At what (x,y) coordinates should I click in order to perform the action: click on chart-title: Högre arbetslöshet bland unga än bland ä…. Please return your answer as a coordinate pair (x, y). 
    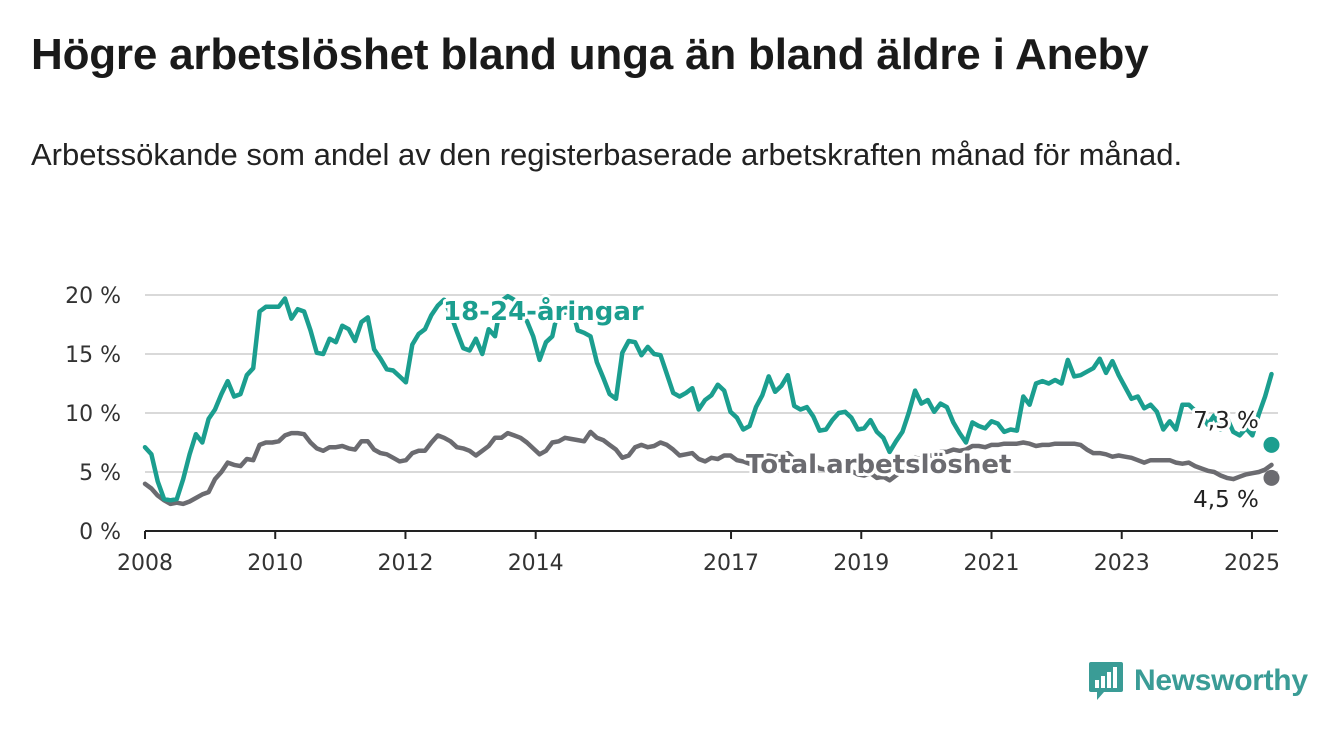
    Looking at the image, I should click on (590, 54).